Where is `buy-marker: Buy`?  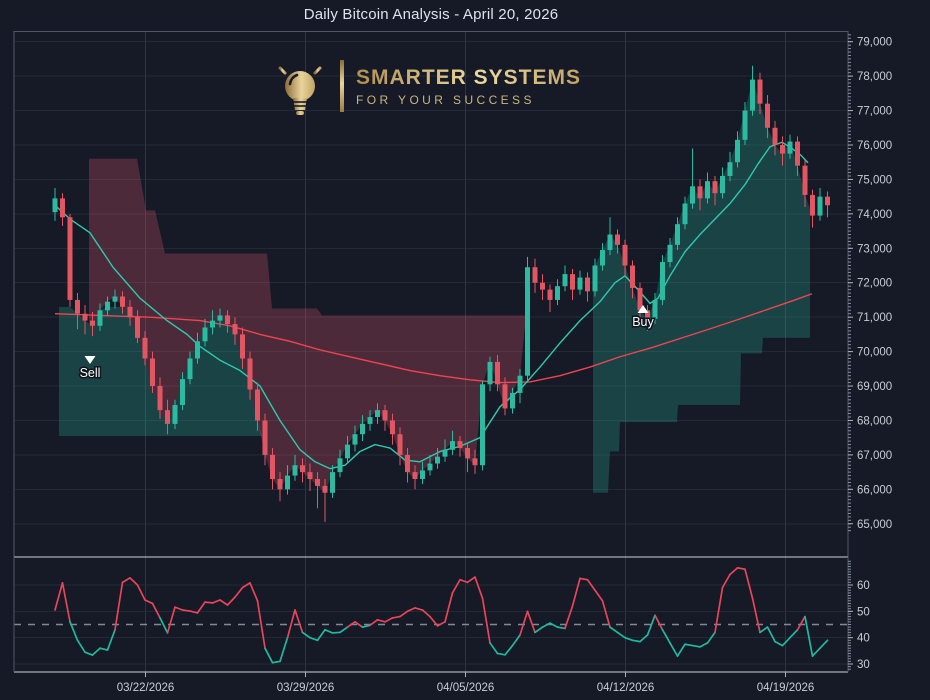
buy-marker: Buy is located at coordinates (643, 318).